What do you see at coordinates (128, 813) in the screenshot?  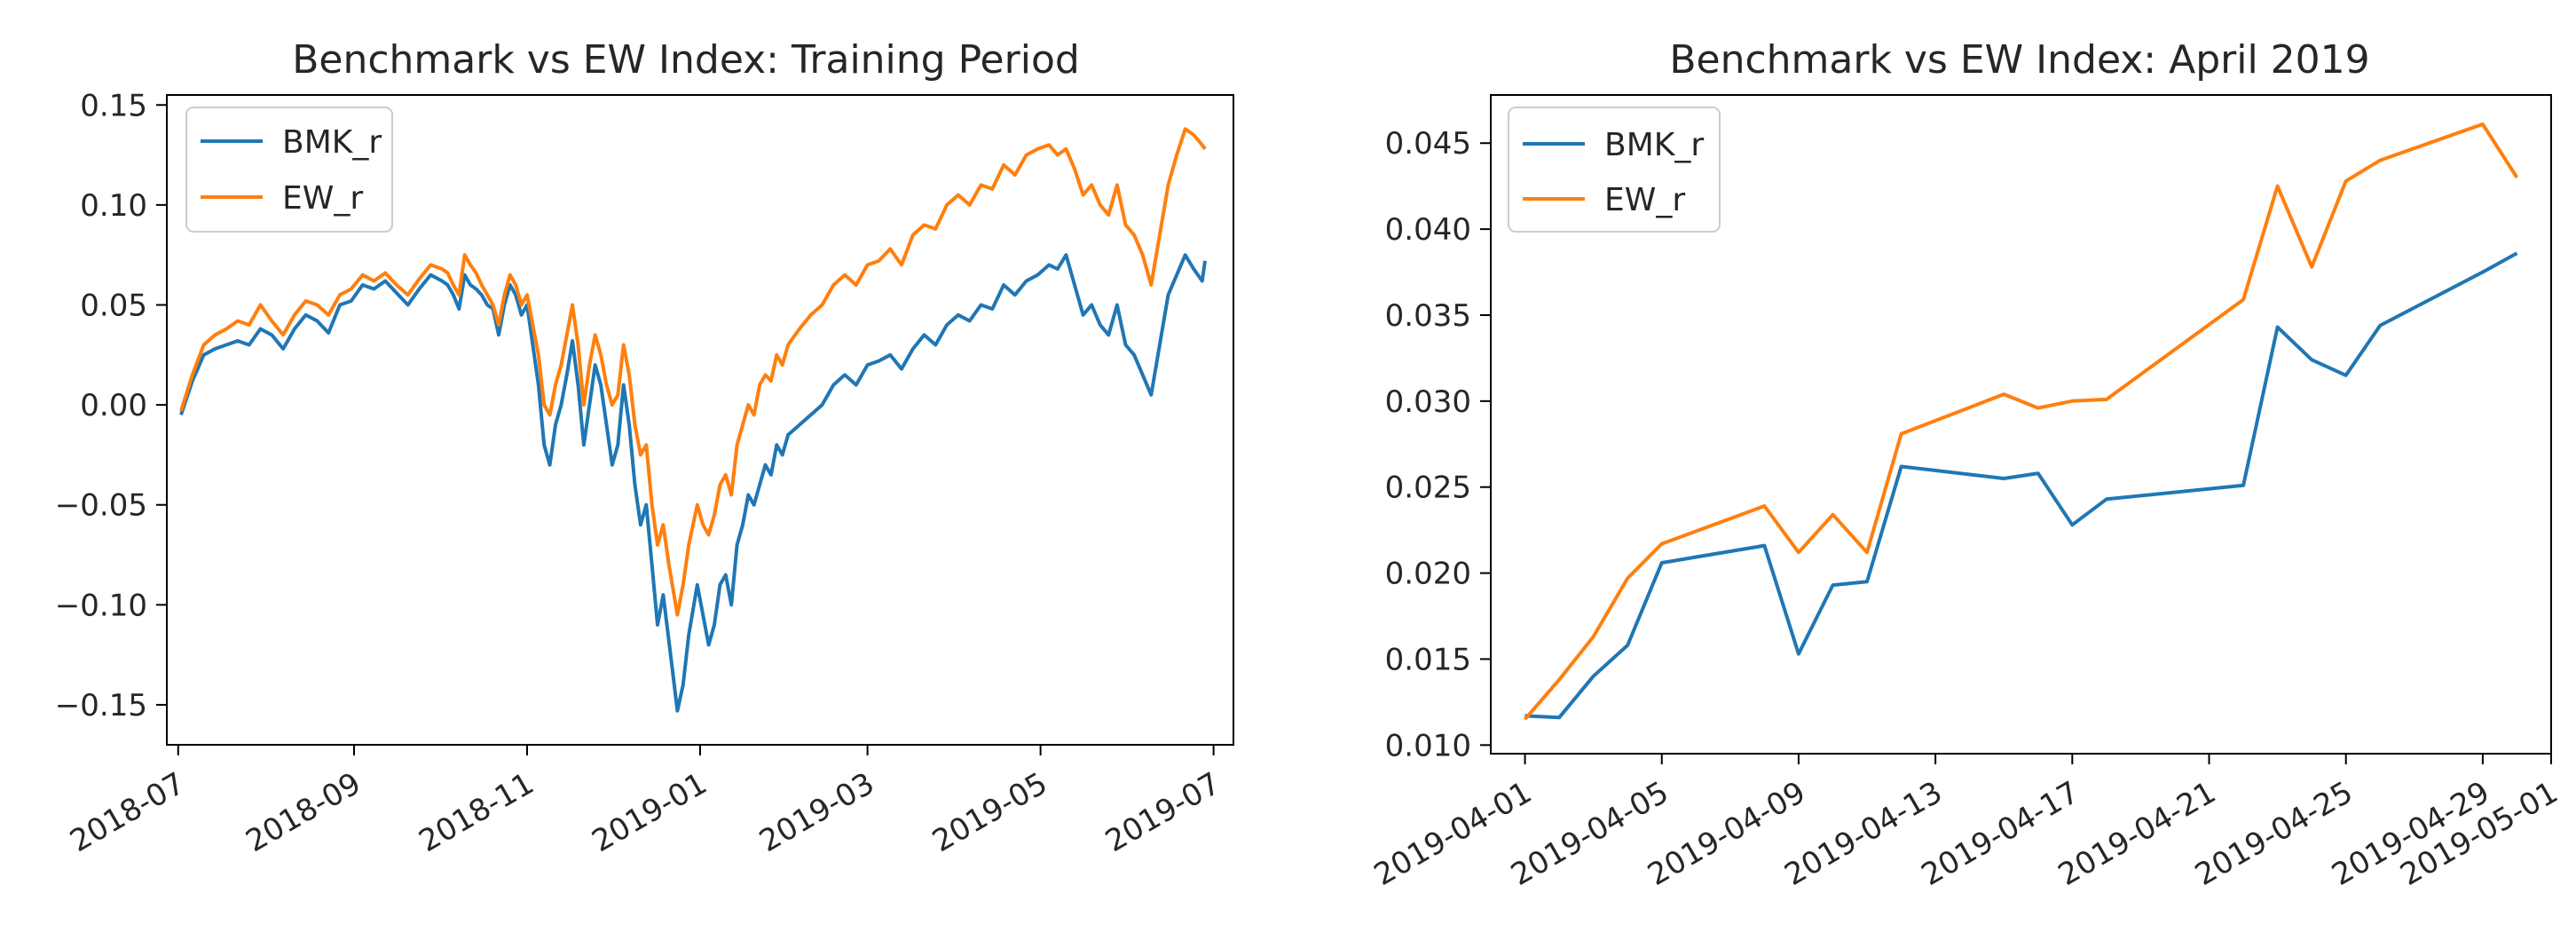 I see `x-tick-label: 2018-07` at bounding box center [128, 813].